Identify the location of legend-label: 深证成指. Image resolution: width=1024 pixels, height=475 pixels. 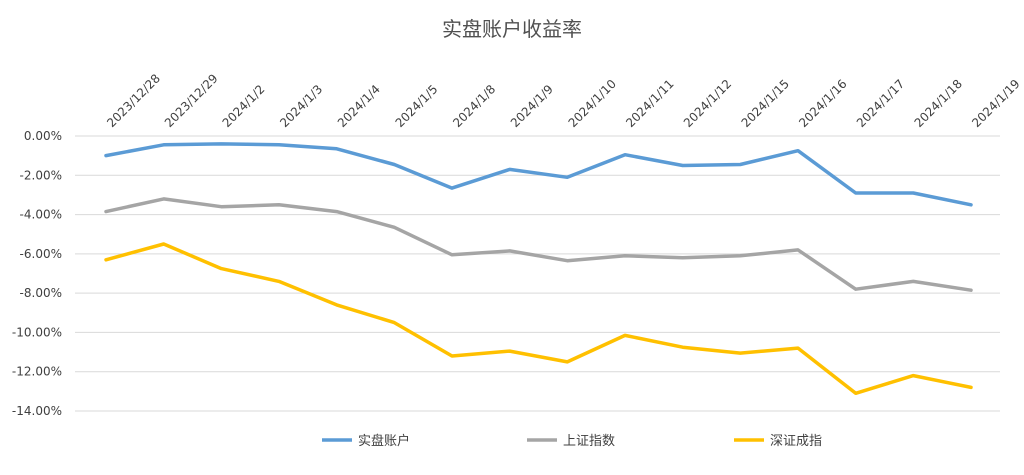
(796, 441).